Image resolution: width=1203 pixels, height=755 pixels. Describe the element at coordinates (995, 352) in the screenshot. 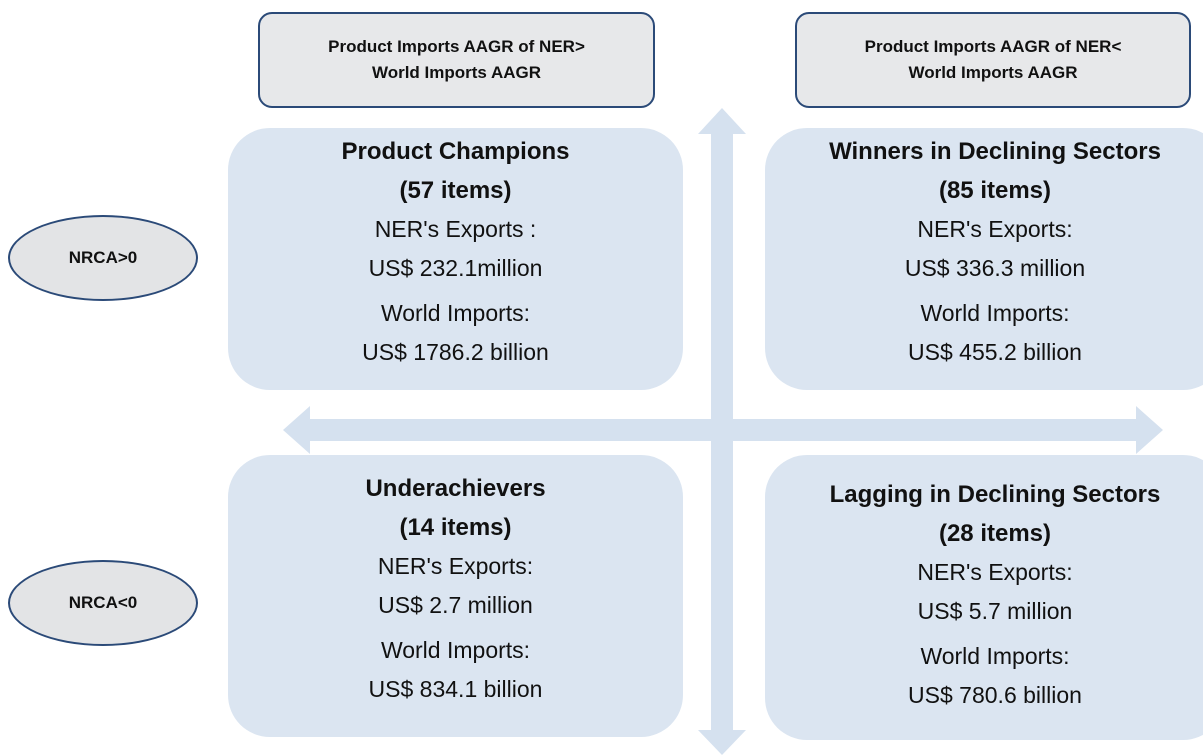

I see `imports-value: US$ 455.2 billion` at that location.